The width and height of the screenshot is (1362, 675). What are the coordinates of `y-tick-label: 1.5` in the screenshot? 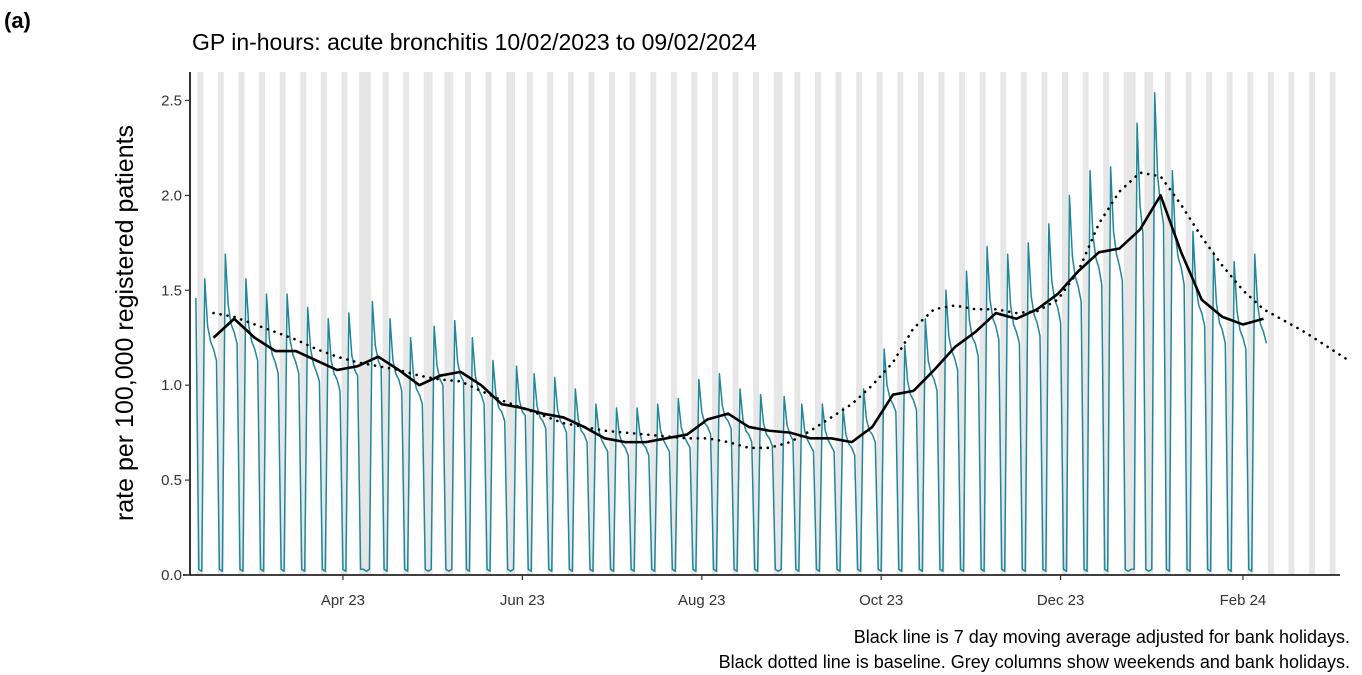 It's located at (171, 290).